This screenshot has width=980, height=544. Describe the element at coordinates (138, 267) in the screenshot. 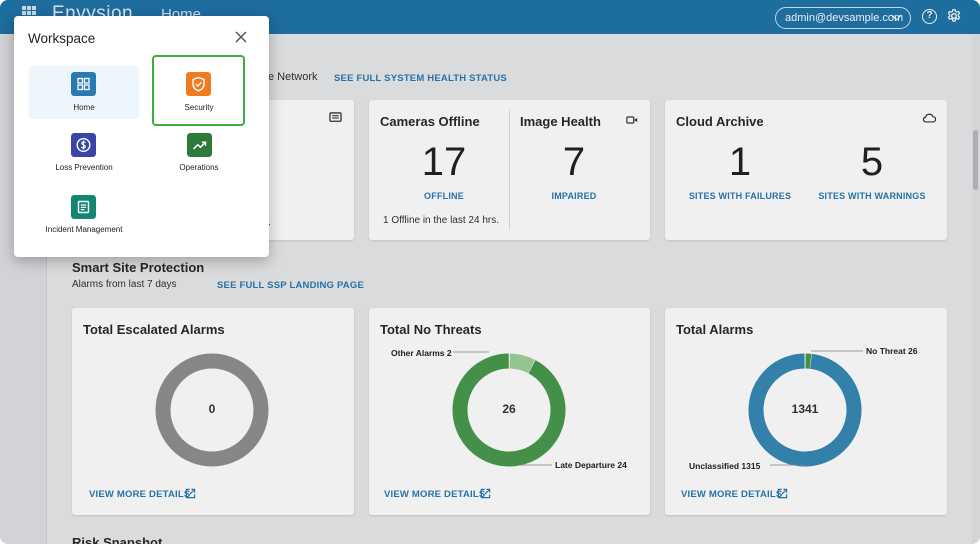

I see `ssp-title: Smart Site Protection` at that location.